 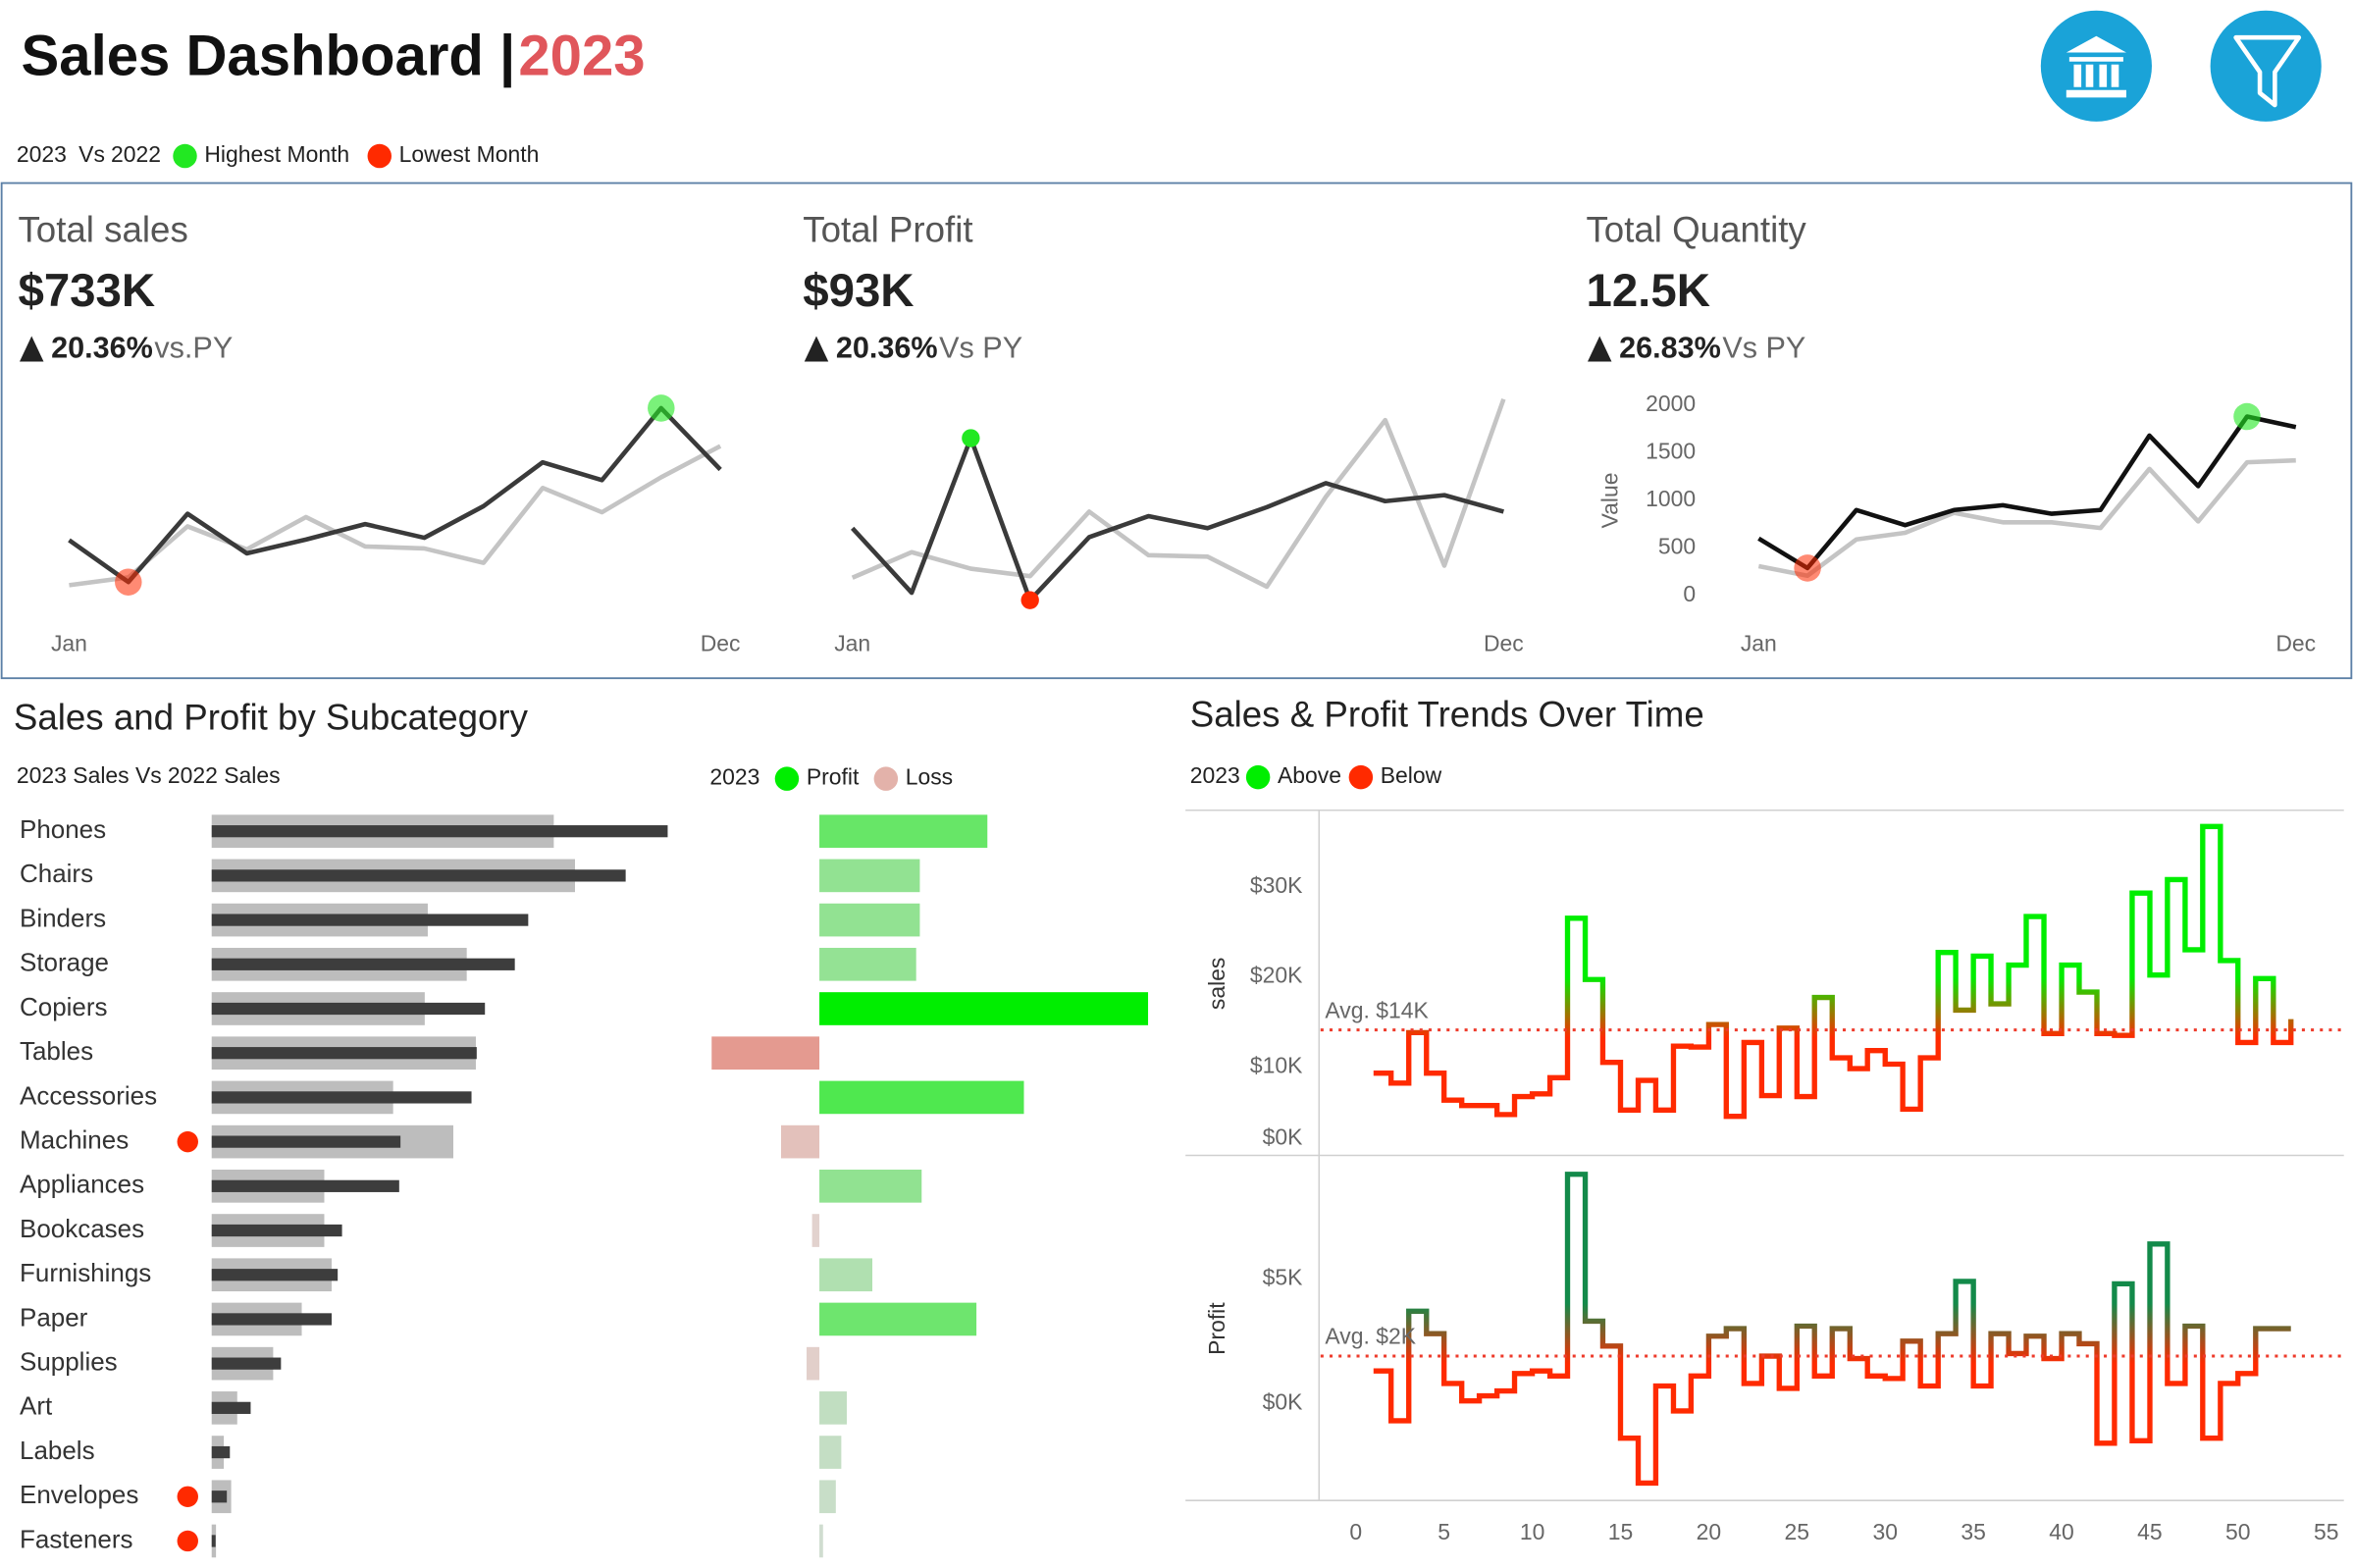 What do you see at coordinates (225, 775) in the screenshot?
I see `legend-previous-sales: 2022 Sales` at bounding box center [225, 775].